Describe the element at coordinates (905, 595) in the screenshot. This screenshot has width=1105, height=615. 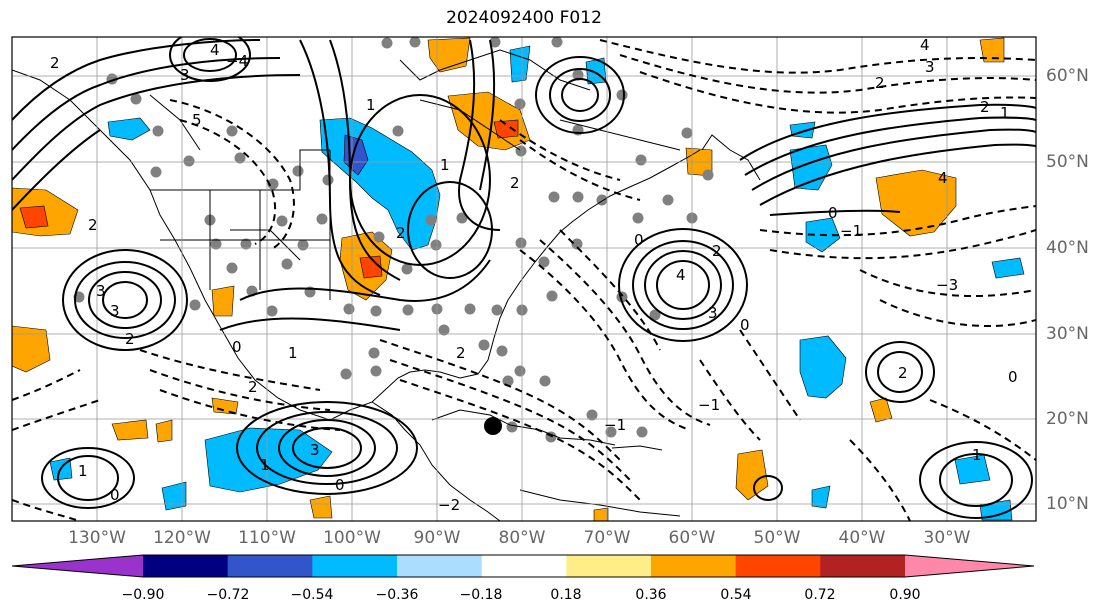
I see `colorbar-tick: 0.90` at that location.